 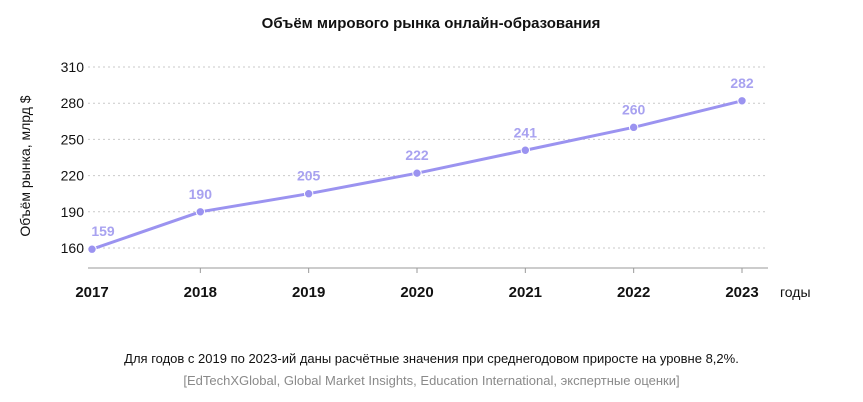 I want to click on data-label: 282, so click(x=742, y=83).